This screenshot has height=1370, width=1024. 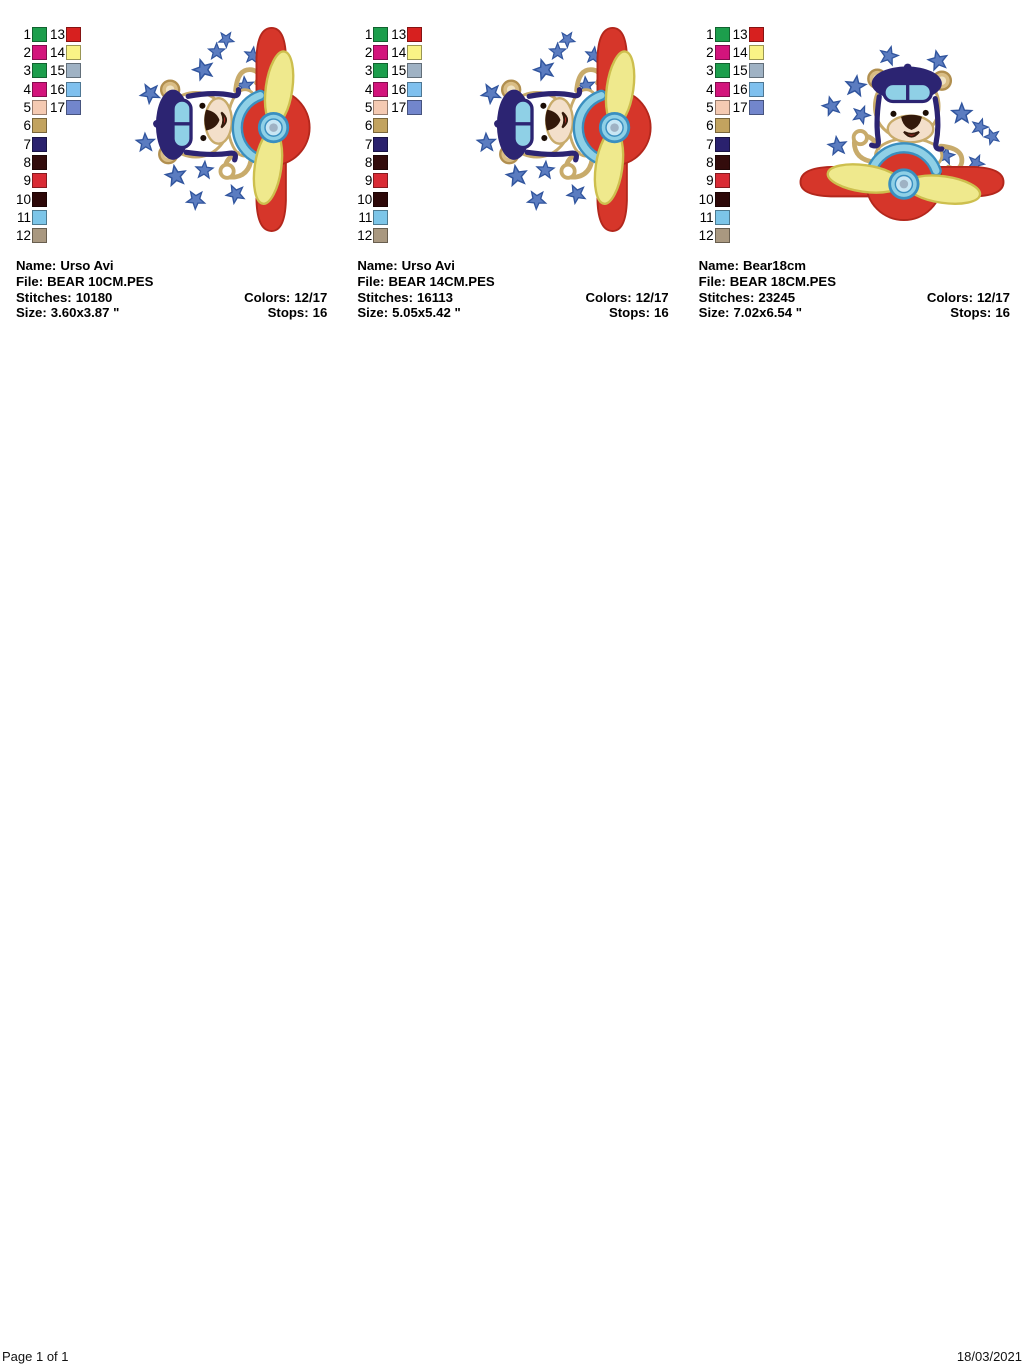 What do you see at coordinates (854, 266) in the screenshot?
I see `design-name-line: Name: Bear18cm` at bounding box center [854, 266].